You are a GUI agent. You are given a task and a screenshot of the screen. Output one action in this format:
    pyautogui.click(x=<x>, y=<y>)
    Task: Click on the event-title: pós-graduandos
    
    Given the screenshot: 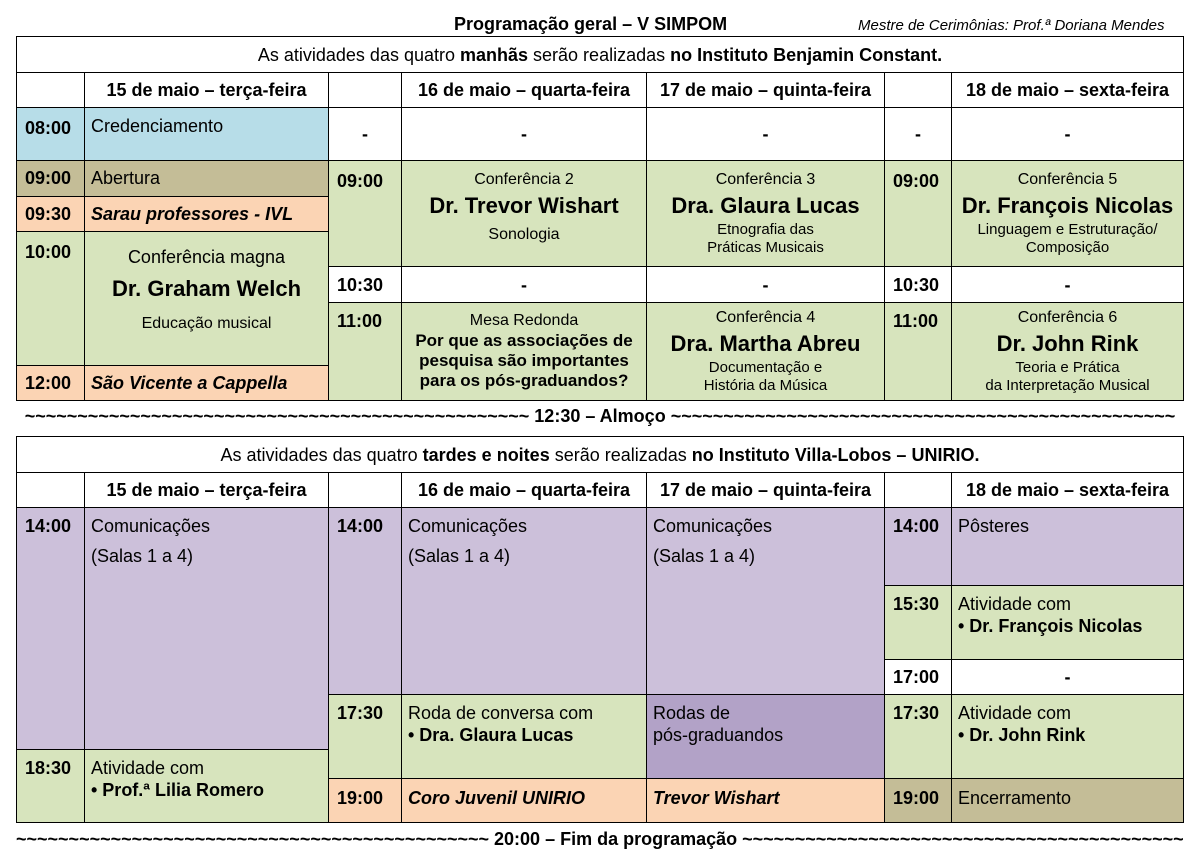 What is the action you would take?
    pyautogui.click(x=718, y=735)
    